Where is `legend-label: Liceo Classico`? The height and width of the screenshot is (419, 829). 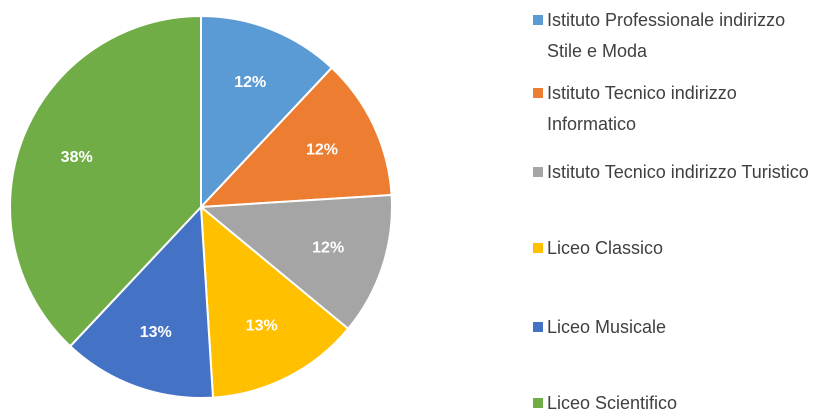
legend-label: Liceo Classico is located at coordinates (605, 247).